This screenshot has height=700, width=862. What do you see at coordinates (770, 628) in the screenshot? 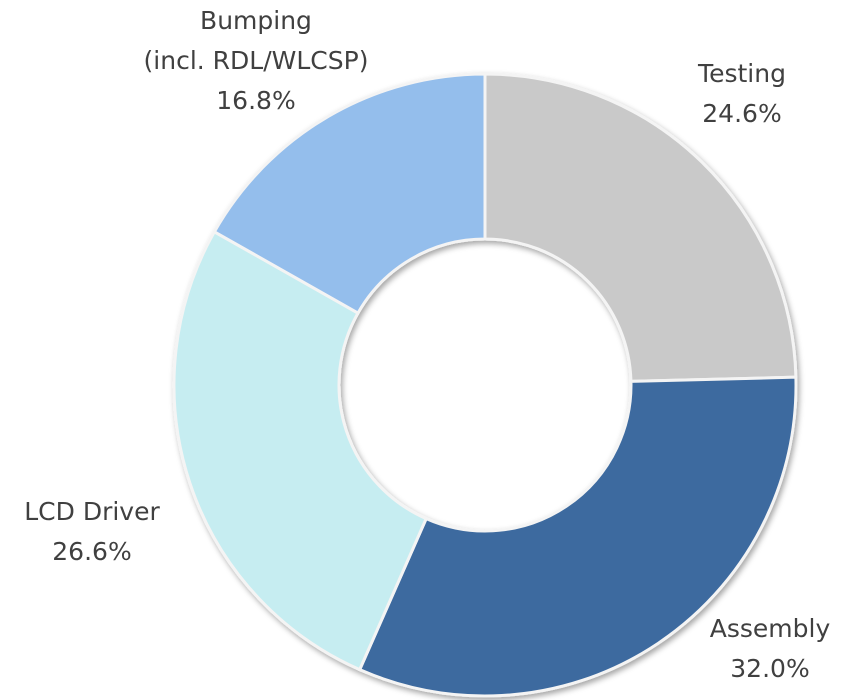
I see `category-label: Assembly` at bounding box center [770, 628].